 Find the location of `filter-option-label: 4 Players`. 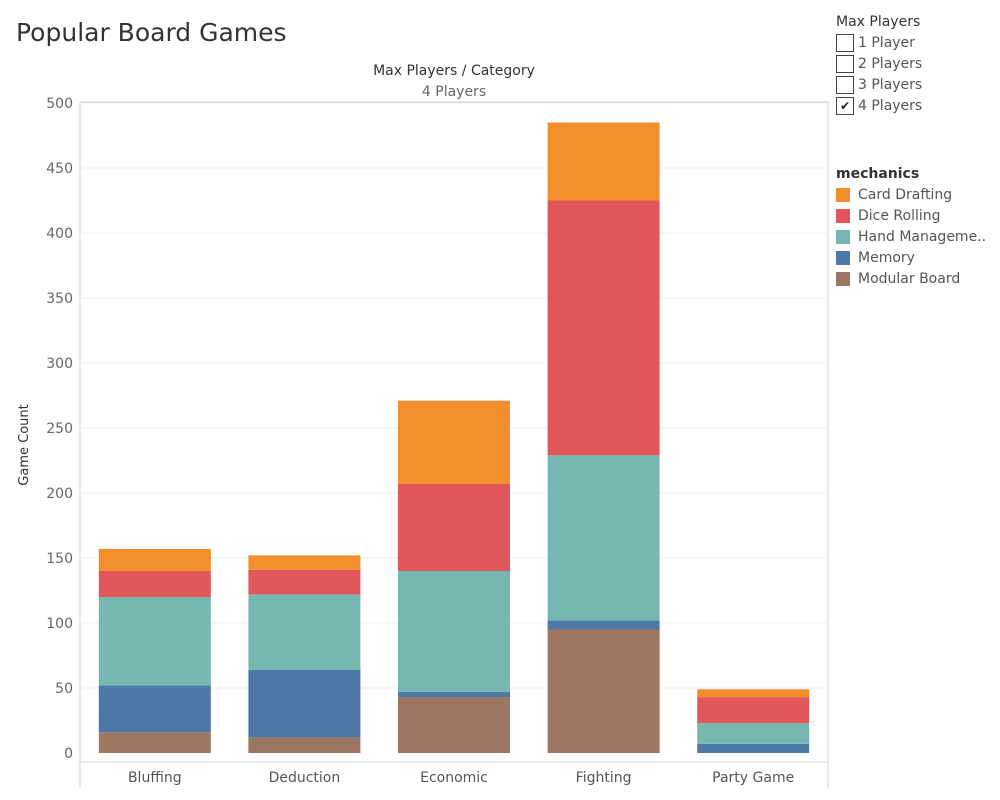

filter-option-label: 4 Players is located at coordinates (890, 105).